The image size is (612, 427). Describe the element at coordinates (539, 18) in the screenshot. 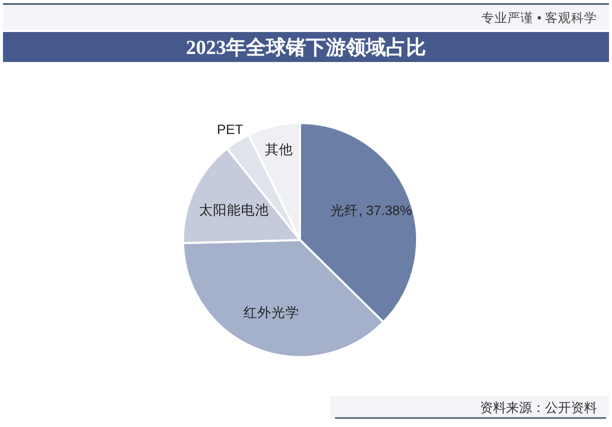

I see `annotation: 专业严谨 • 客观科学` at that location.